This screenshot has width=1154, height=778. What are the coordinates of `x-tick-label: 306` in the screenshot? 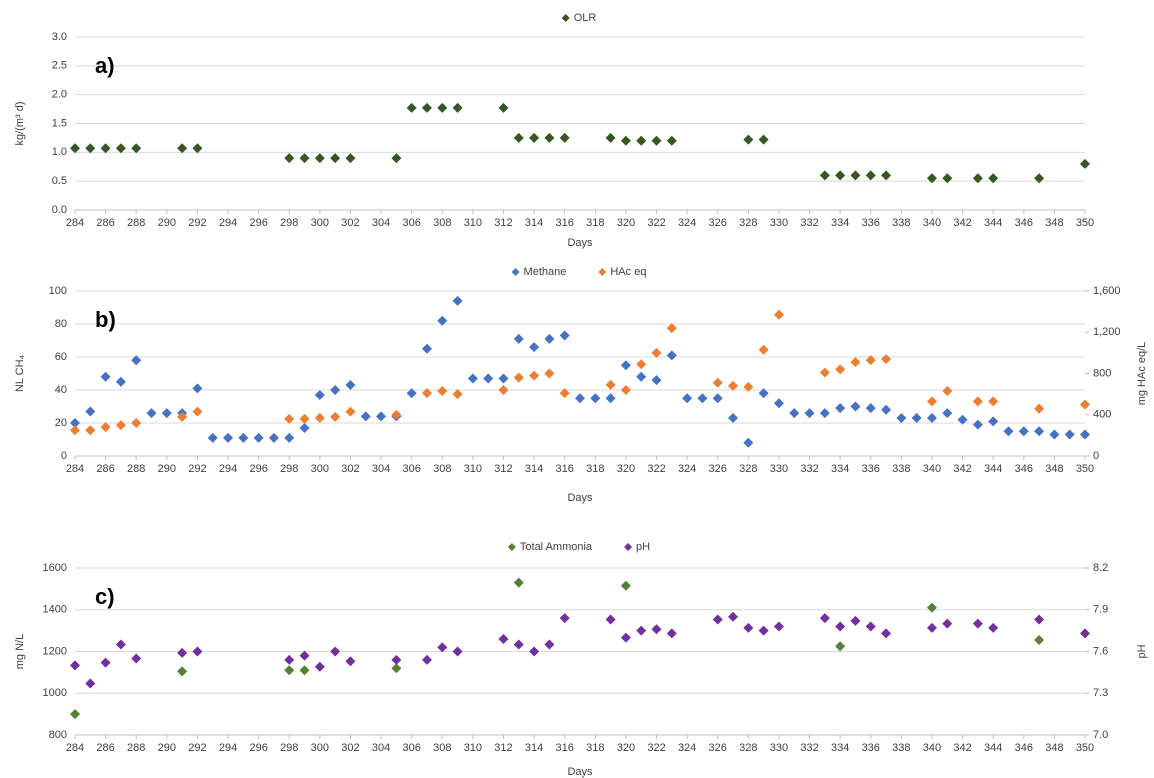 It's located at (411, 469).